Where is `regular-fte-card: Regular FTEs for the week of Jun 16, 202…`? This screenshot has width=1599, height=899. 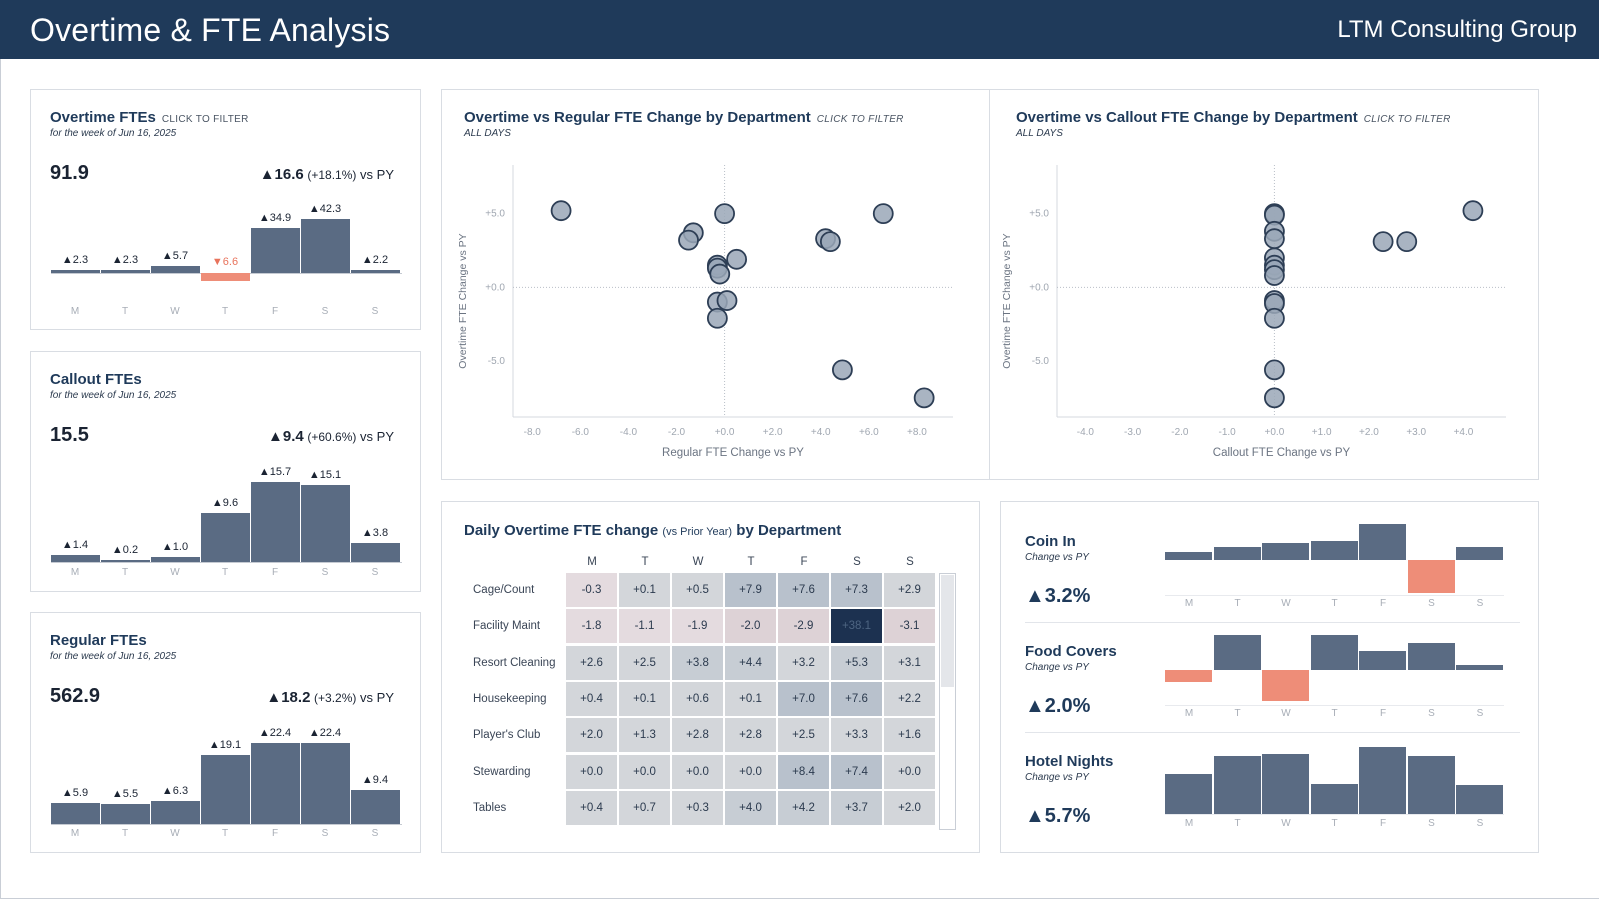
regular-fte-card: Regular FTEs for the week of Jun 16, 202… is located at coordinates (225, 732).